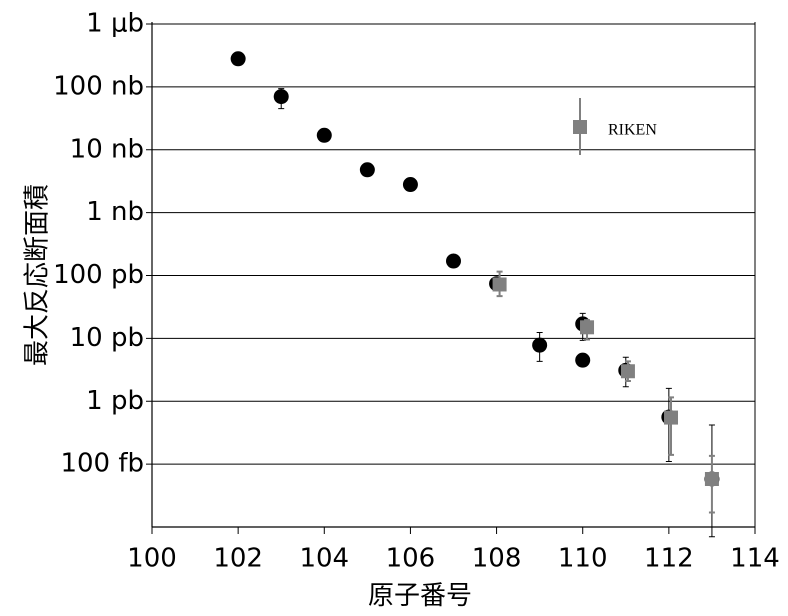 Image resolution: width=788 pixels, height=616 pixels. What do you see at coordinates (755, 559) in the screenshot?
I see `x-tick-label: 114` at bounding box center [755, 559].